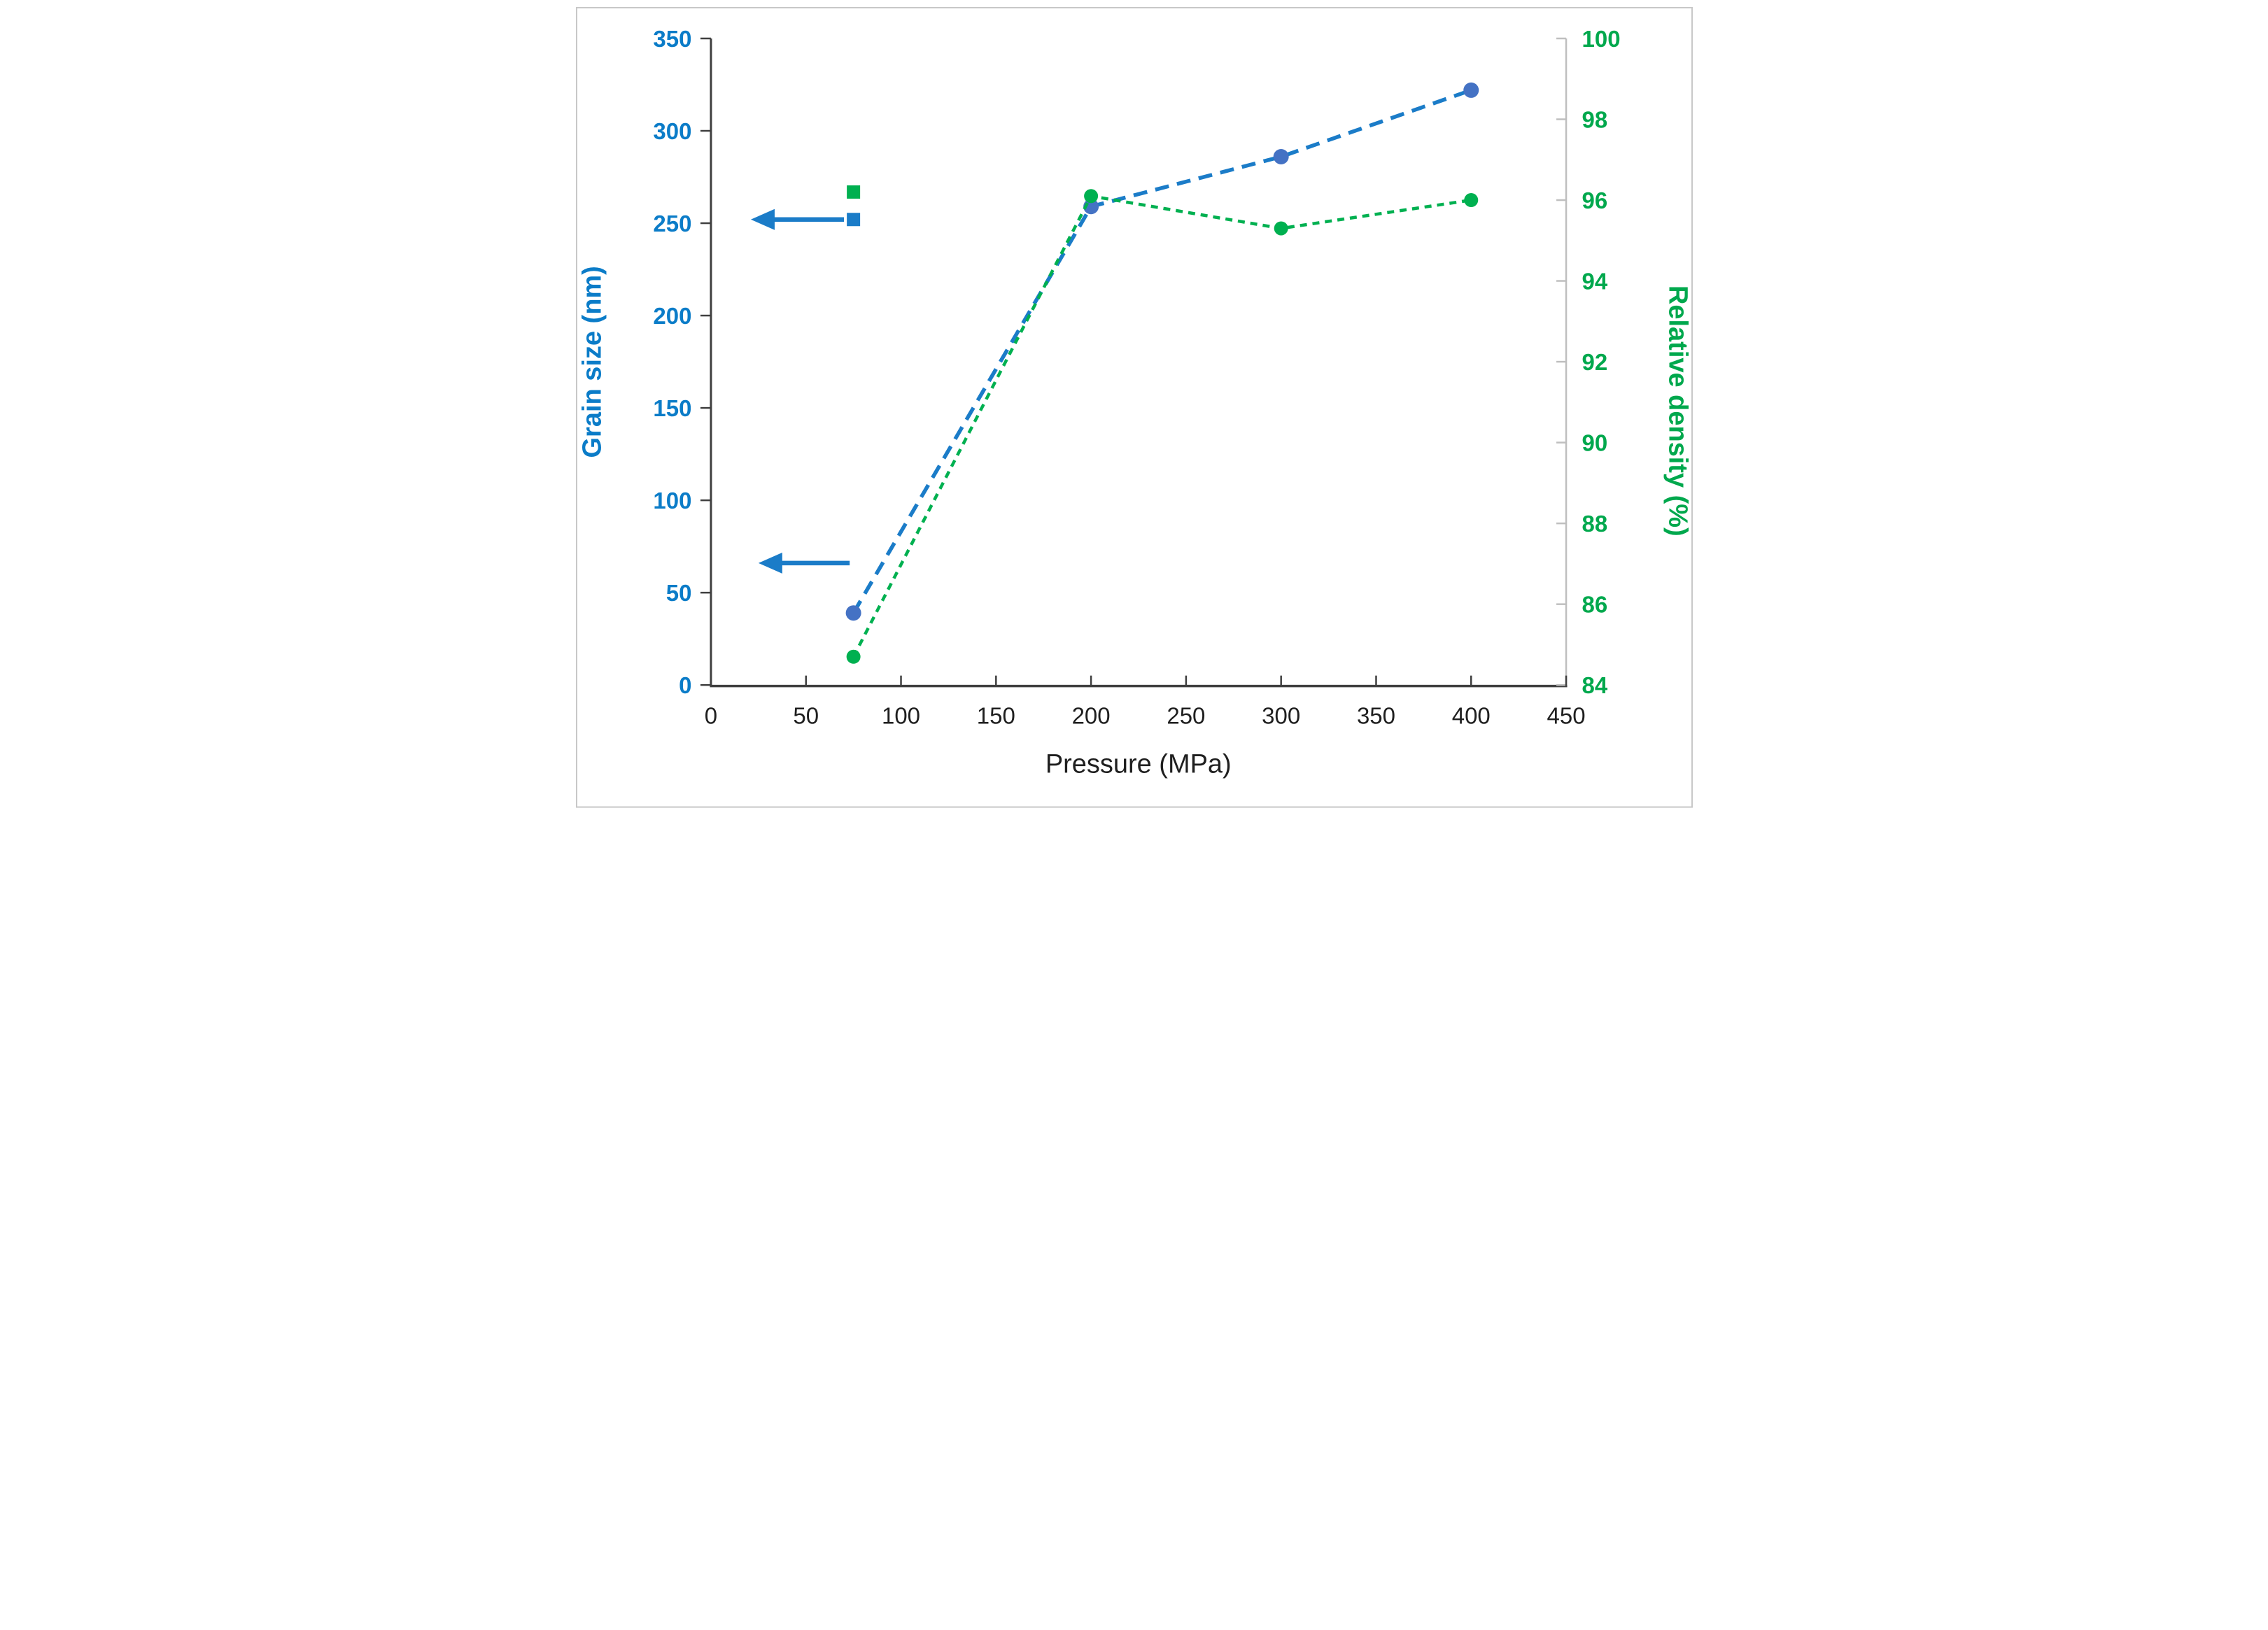 The width and height of the screenshot is (2268, 1630). I want to click on left-axis-tick-label: 0, so click(685, 685).